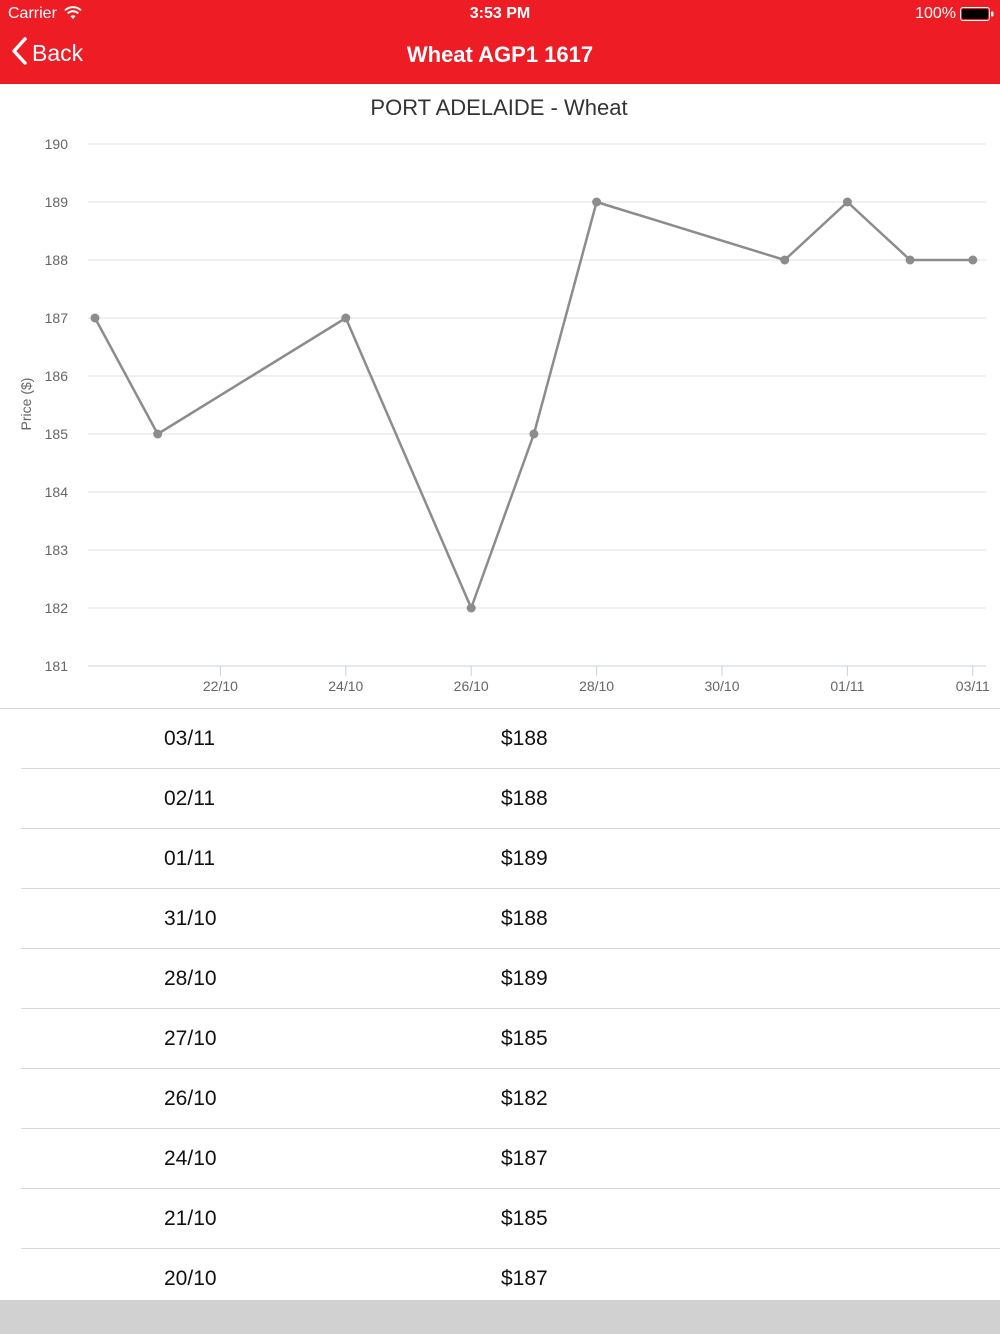  Describe the element at coordinates (57, 550) in the screenshot. I see `y-tick-label: 183` at that location.